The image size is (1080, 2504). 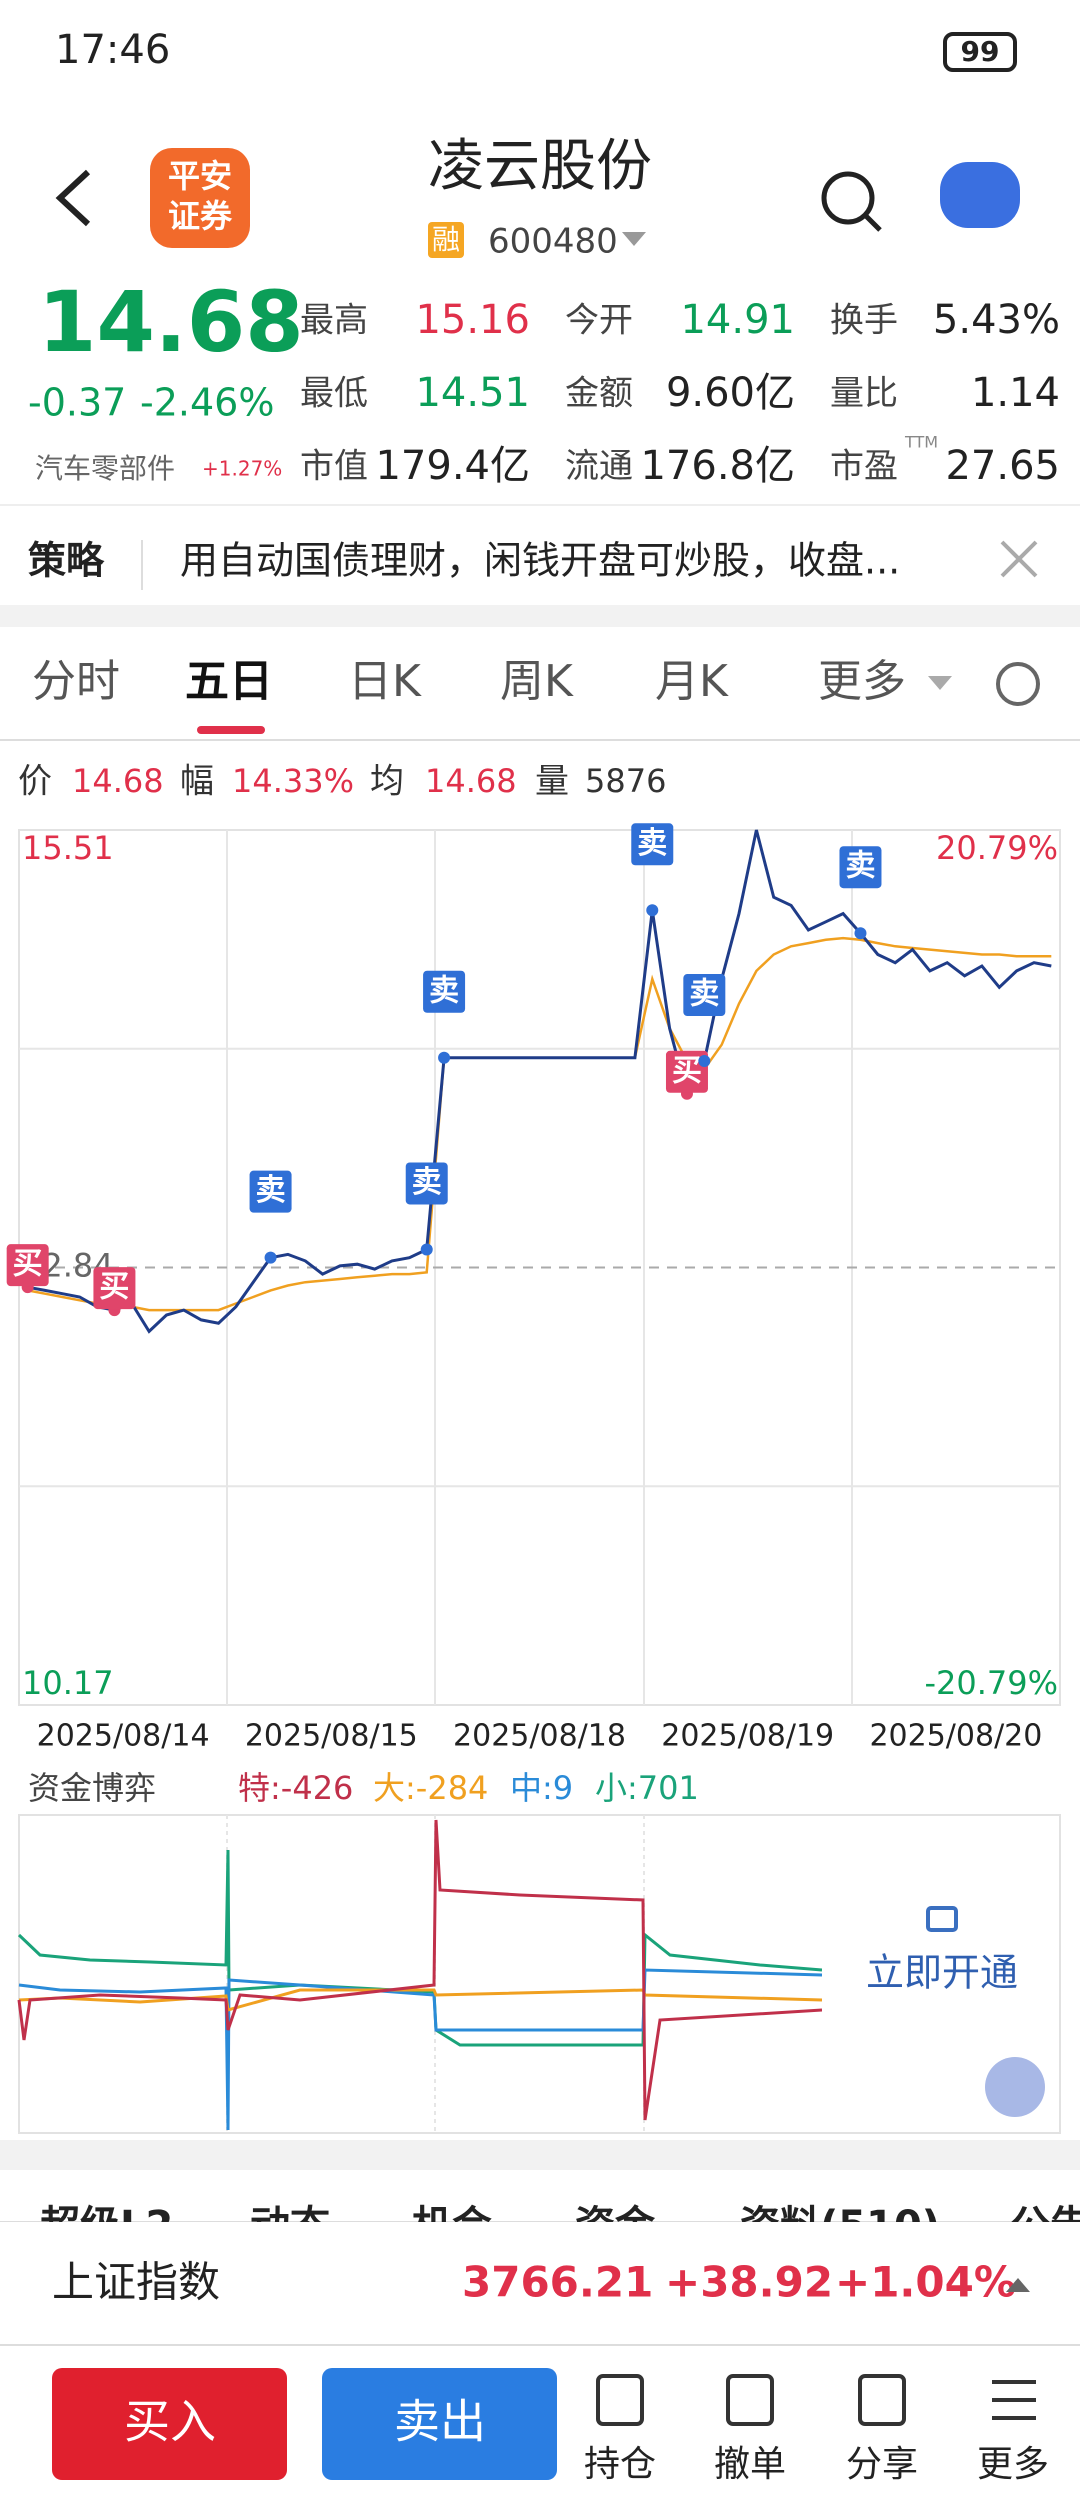 I want to click on sell-button, so click(x=439, y=2424).